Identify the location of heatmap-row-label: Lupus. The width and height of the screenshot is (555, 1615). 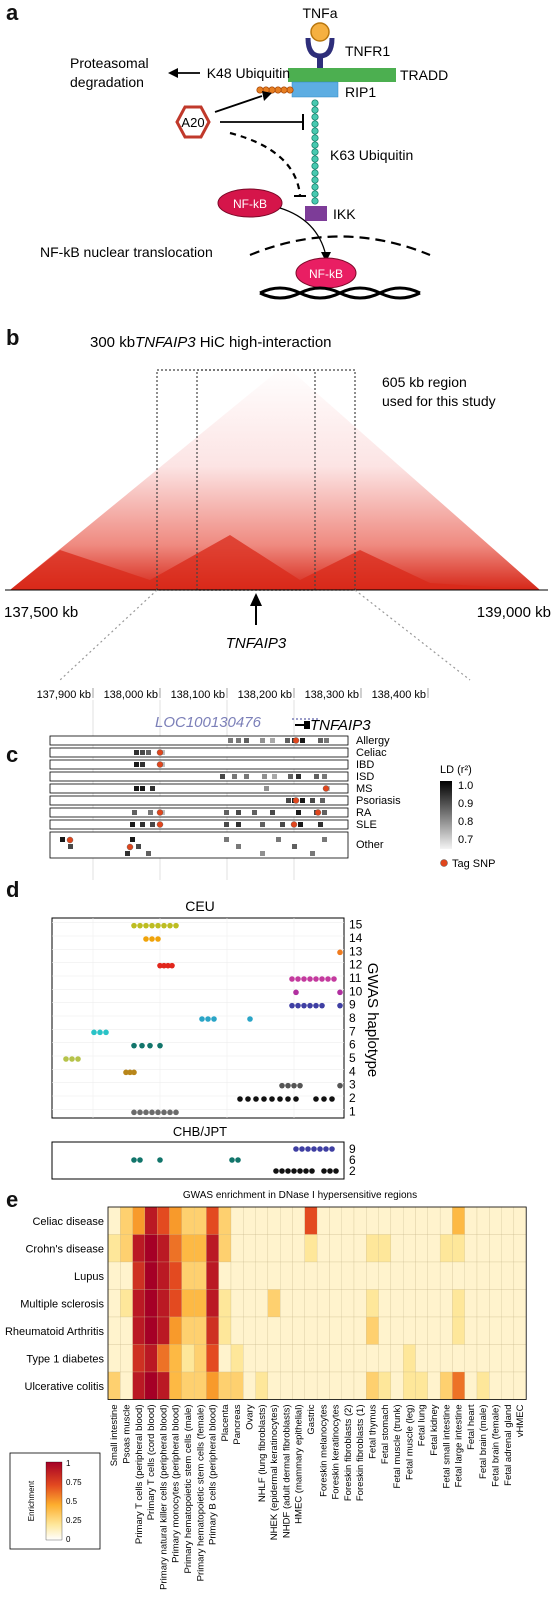
(89, 1277).